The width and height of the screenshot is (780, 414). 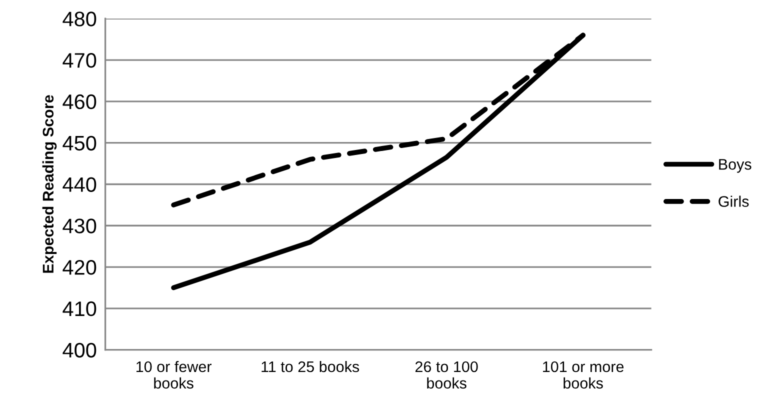 What do you see at coordinates (735, 166) in the screenshot?
I see `legend-label: Boys` at bounding box center [735, 166].